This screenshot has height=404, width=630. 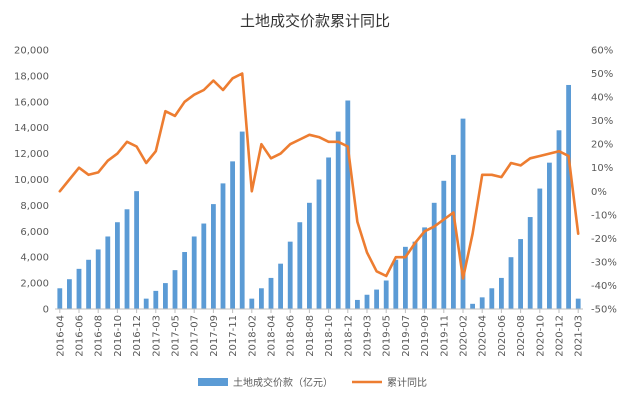 I want to click on x-tick-label: 2020-08, so click(x=521, y=336).